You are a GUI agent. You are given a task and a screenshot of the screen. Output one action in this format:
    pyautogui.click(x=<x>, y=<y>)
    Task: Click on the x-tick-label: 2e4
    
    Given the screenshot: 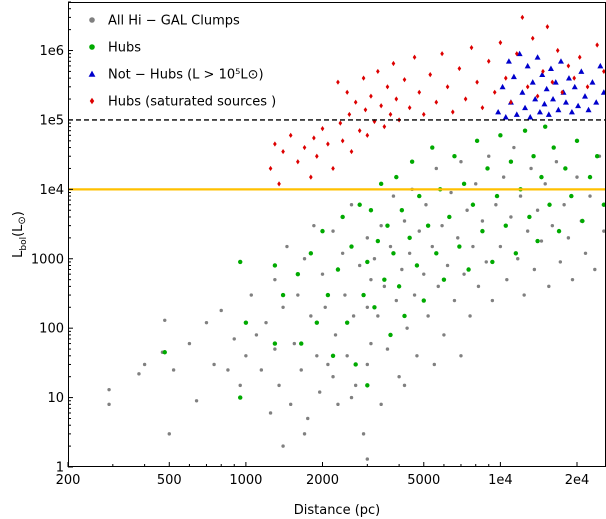 What is the action you would take?
    pyautogui.click(x=577, y=480)
    